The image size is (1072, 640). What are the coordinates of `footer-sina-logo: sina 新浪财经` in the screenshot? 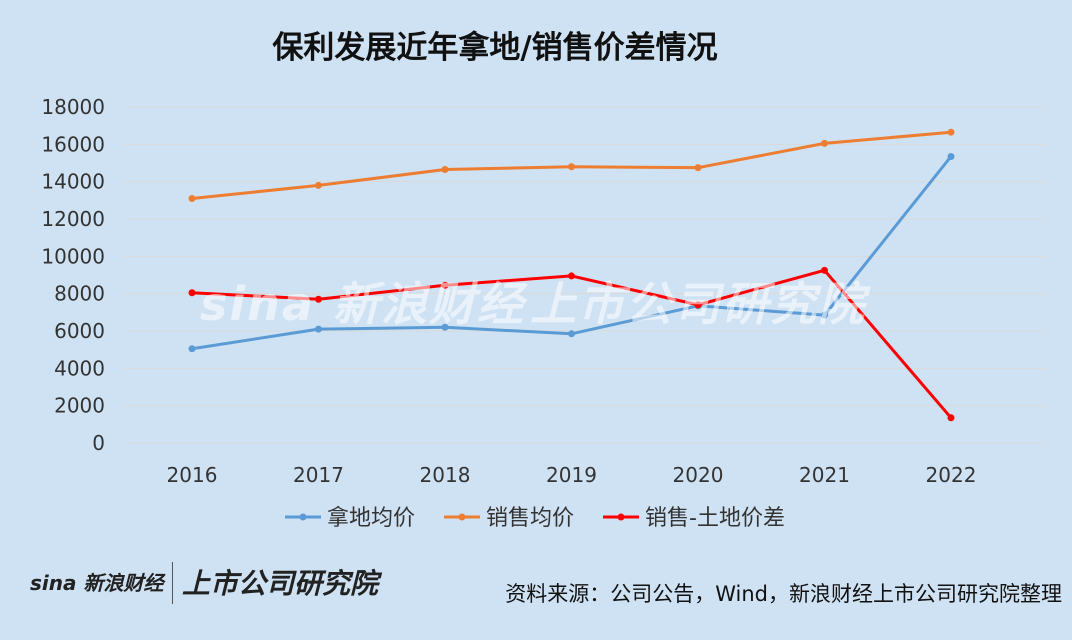 It's located at (97, 583).